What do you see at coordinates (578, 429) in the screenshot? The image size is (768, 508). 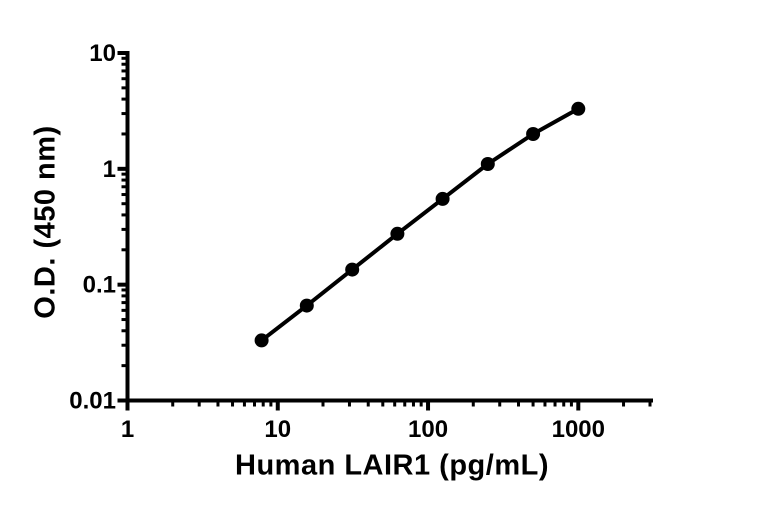 I see `x-tick-label: 1000` at bounding box center [578, 429].